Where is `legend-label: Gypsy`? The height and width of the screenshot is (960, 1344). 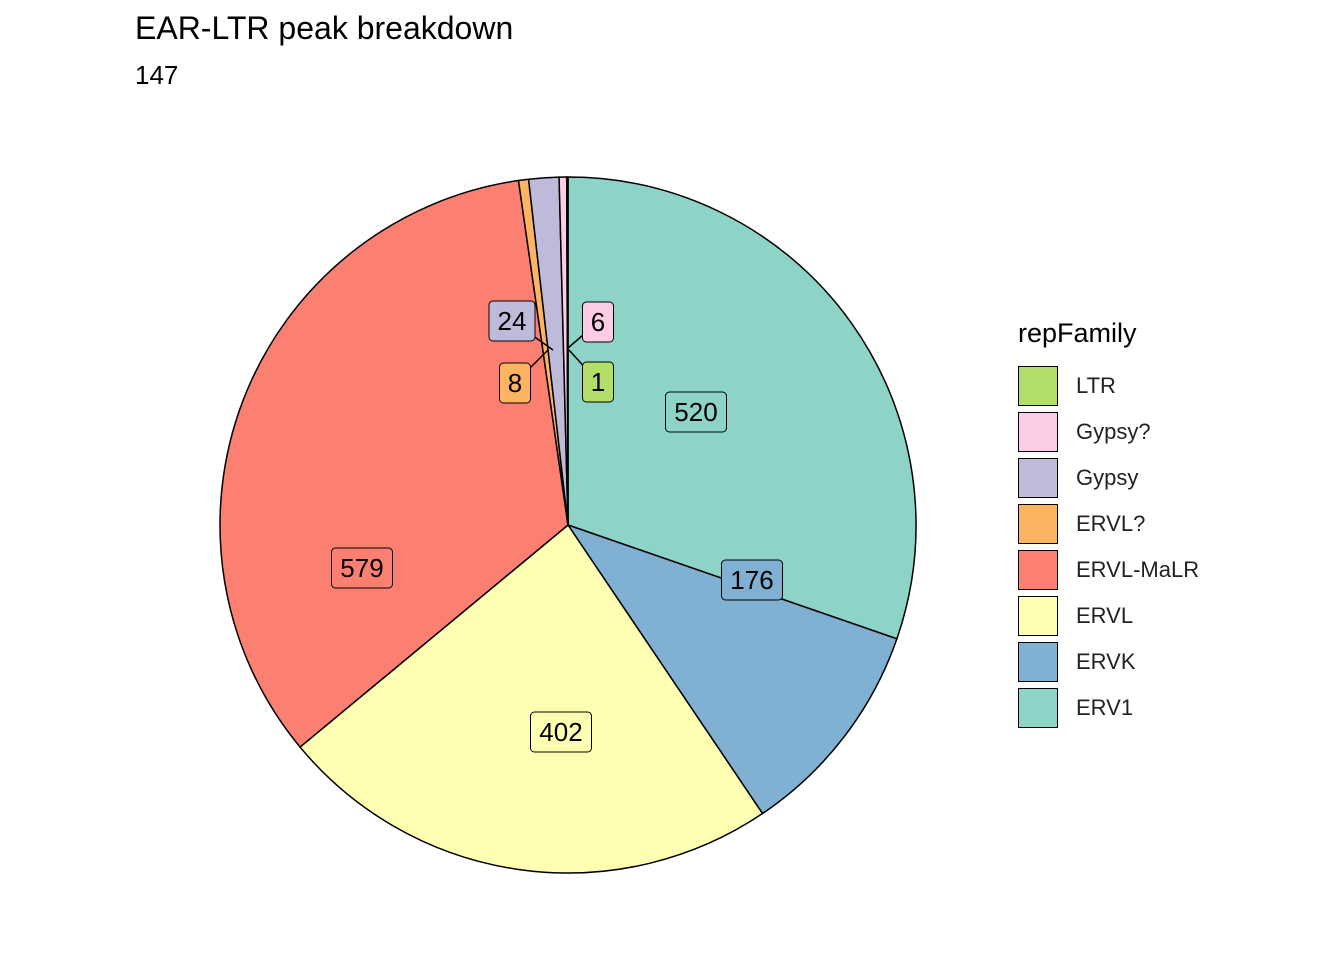
legend-label: Gypsy is located at coordinates (1107, 477).